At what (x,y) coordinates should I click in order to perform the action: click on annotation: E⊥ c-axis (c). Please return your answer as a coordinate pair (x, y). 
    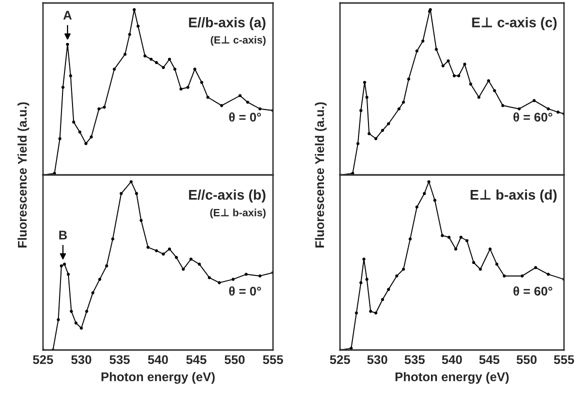
    Looking at the image, I should click on (514, 23).